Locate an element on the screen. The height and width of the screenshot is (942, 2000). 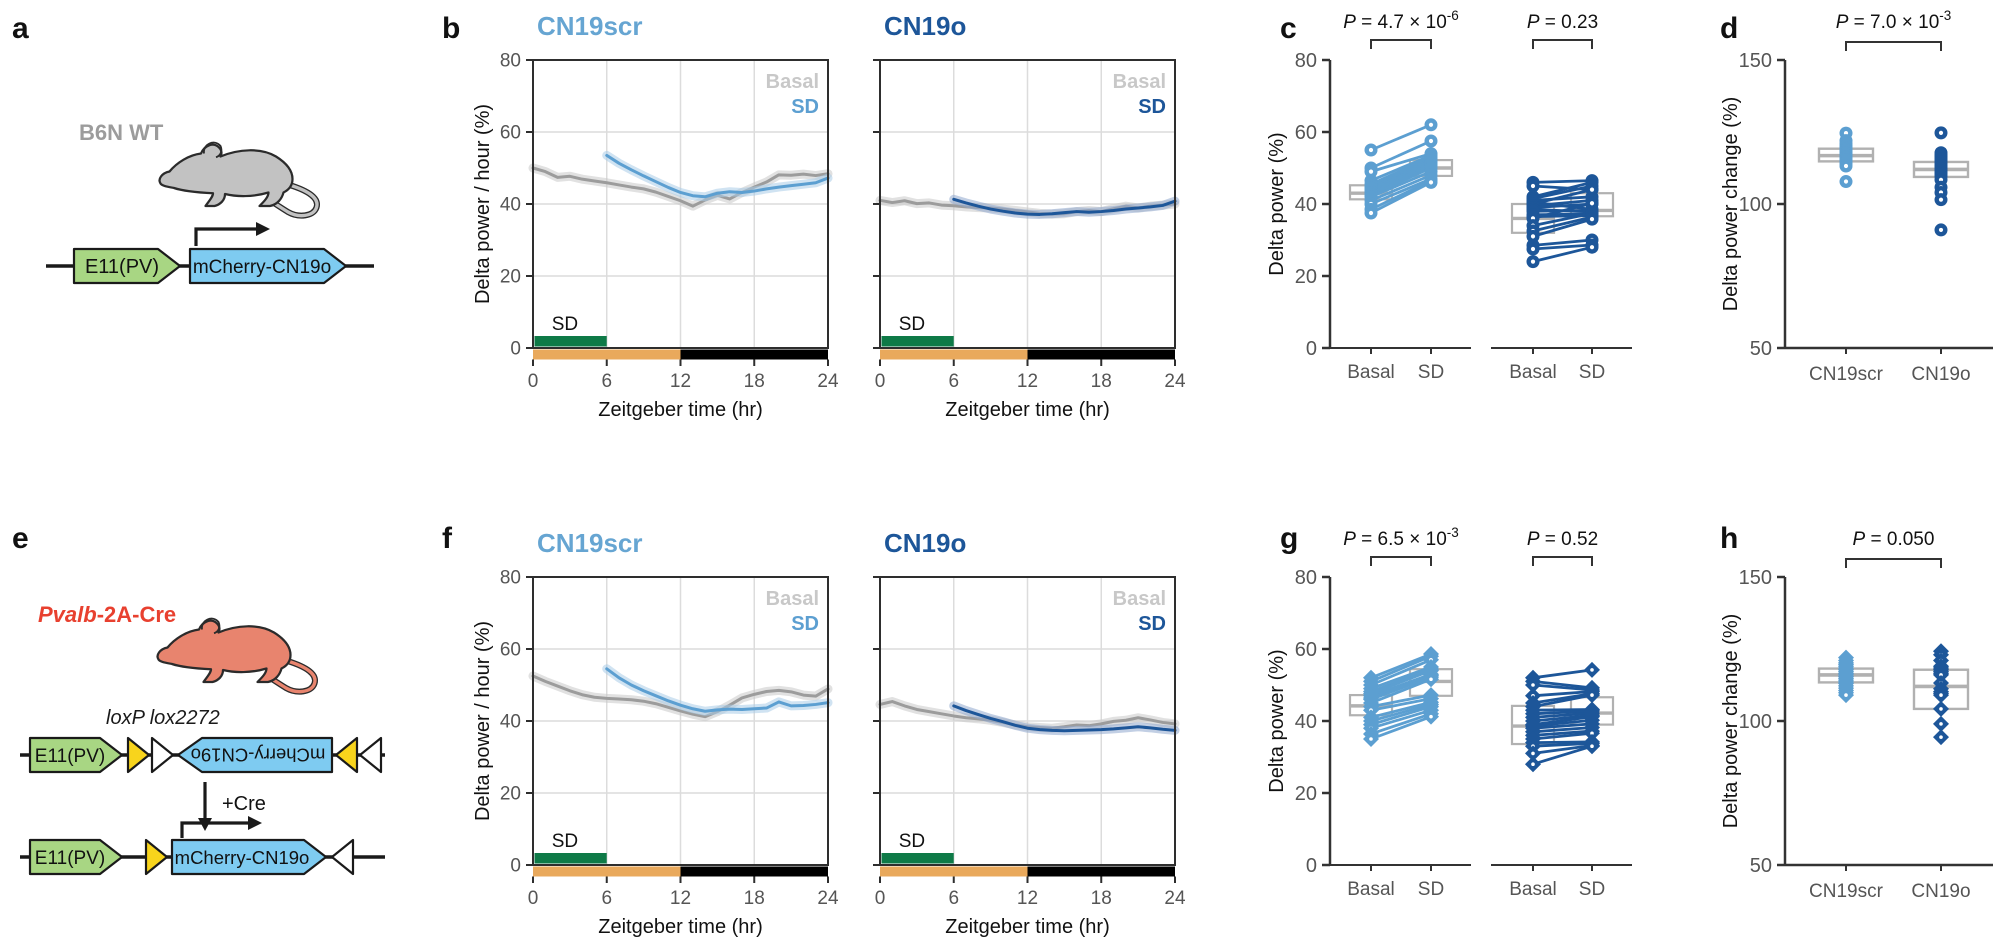
inverted-gene-label: mCherry-CN19o is located at coordinates (258, 755).